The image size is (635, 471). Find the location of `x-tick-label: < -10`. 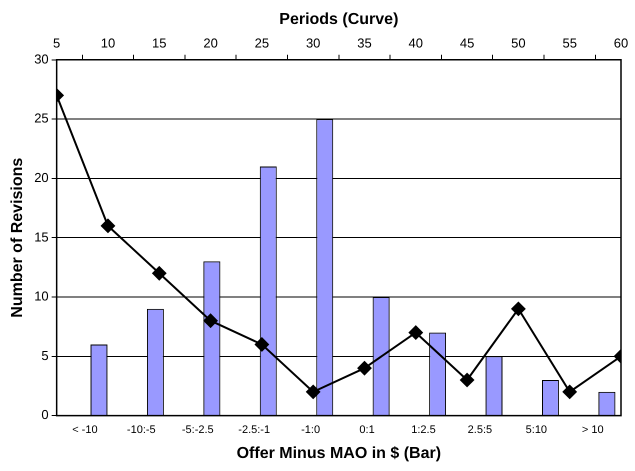

x-tick-label: < -10 is located at coordinates (85, 430).